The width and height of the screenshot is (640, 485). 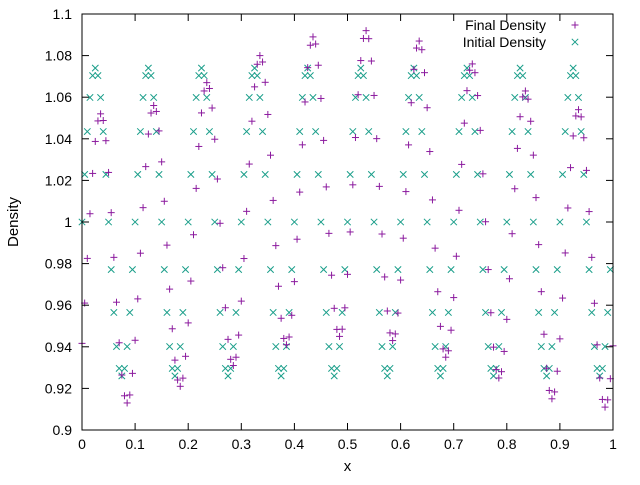 I want to click on legend-cross-marker, so click(x=575, y=42).